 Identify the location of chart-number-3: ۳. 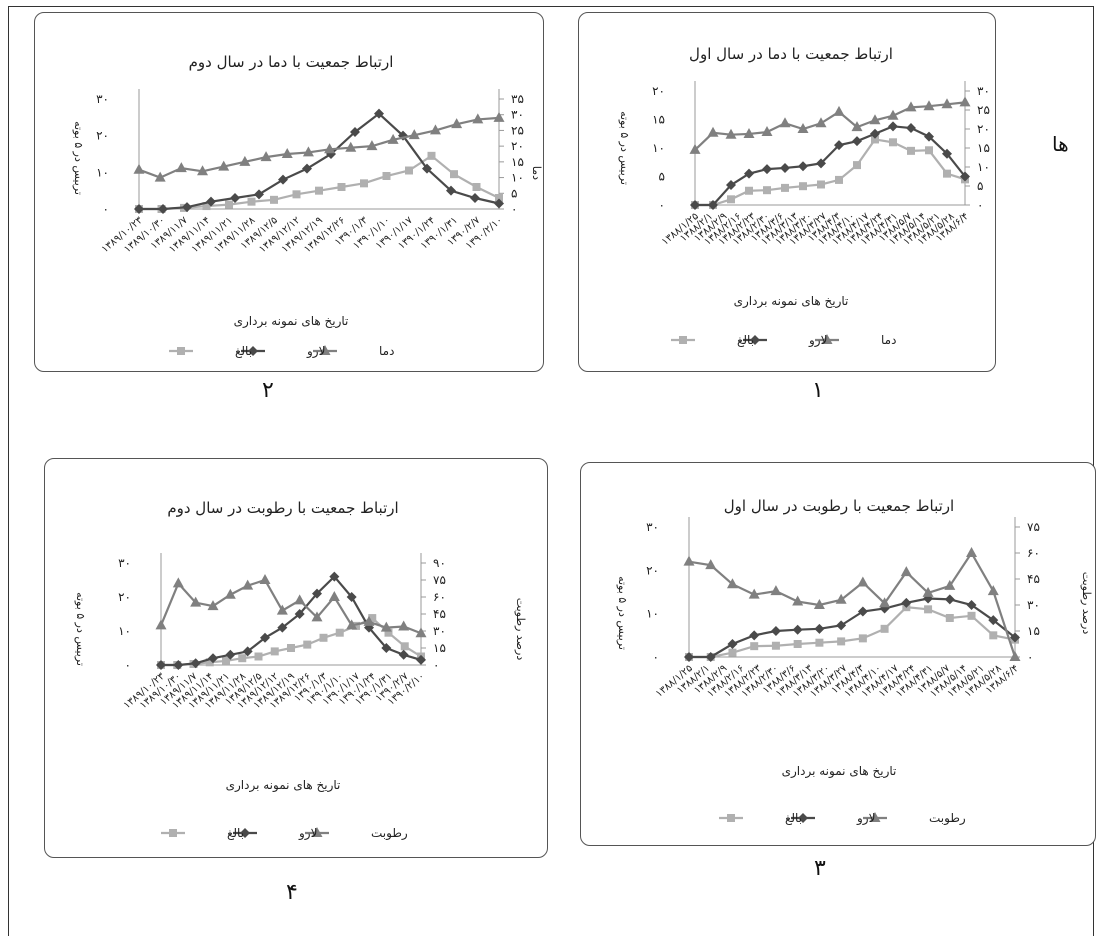
(820, 868).